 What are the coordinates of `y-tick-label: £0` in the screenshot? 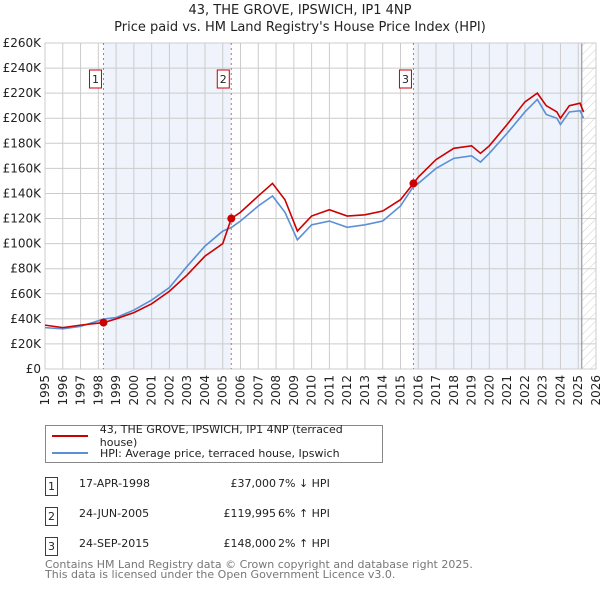 It's located at (33, 369).